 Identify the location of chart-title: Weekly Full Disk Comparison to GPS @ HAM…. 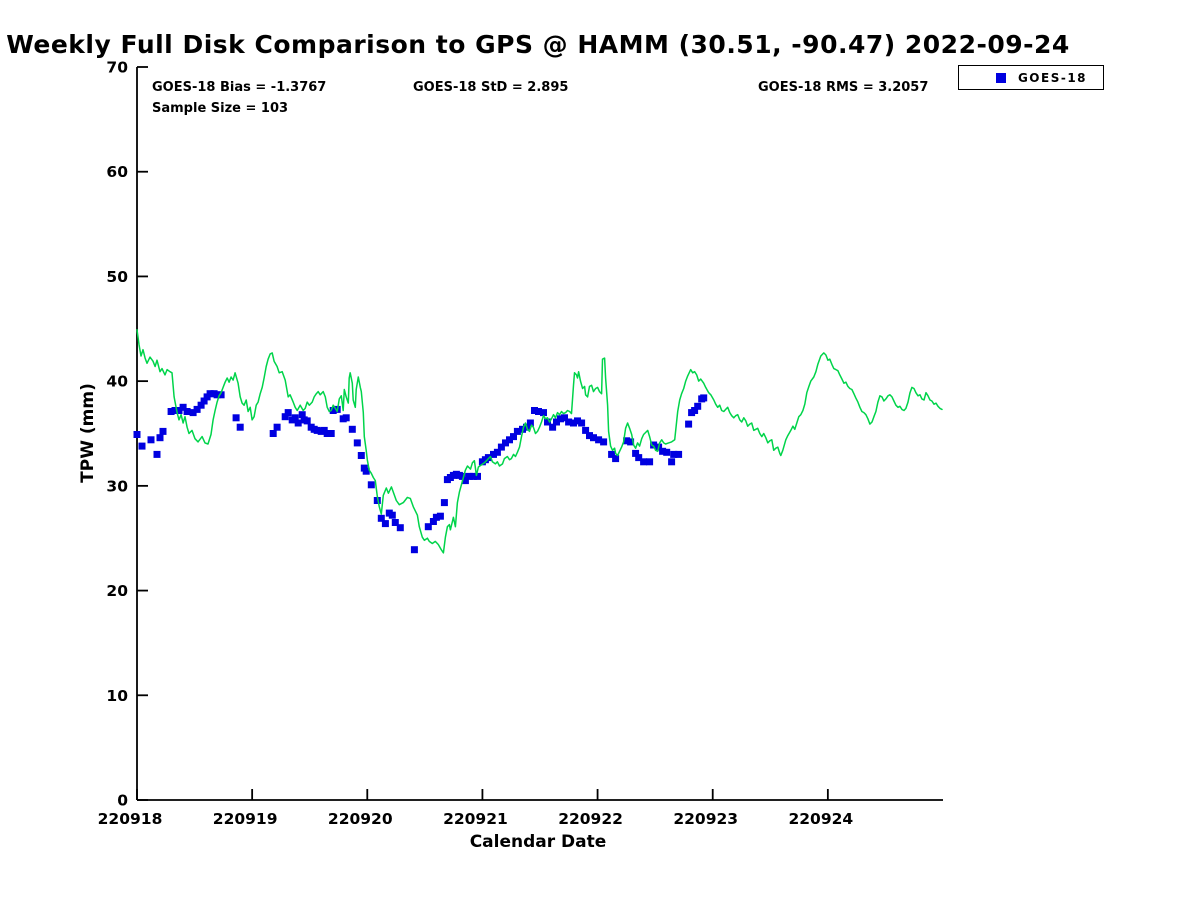
(538, 44).